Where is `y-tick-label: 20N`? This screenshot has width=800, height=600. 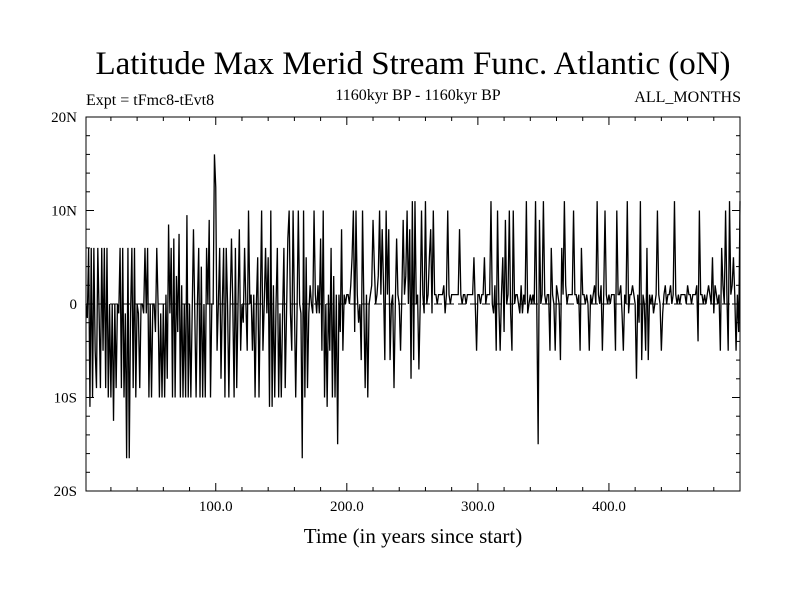
y-tick-label: 20N is located at coordinates (64, 118).